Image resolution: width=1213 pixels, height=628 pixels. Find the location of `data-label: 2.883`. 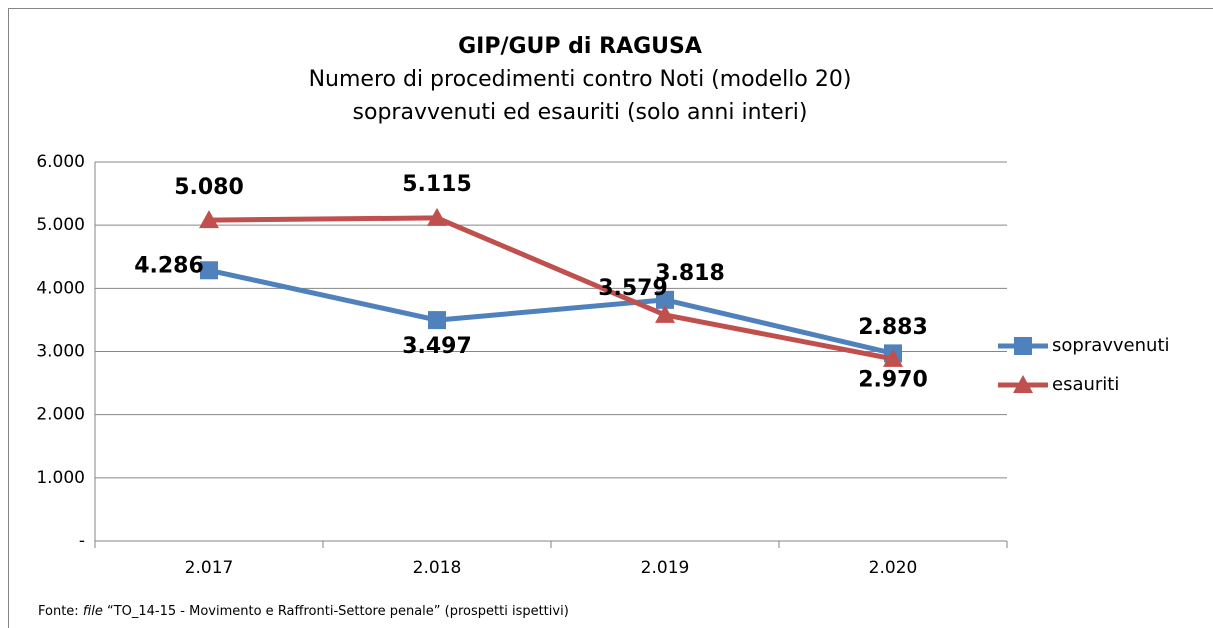

data-label: 2.883 is located at coordinates (893, 327).